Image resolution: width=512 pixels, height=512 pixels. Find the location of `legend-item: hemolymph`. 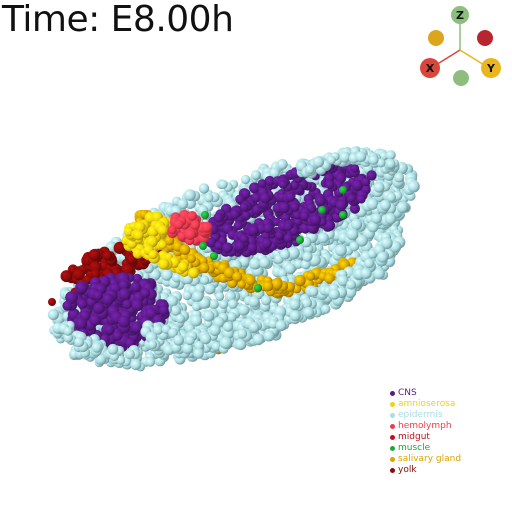

legend-item: hemolymph is located at coordinates (425, 426).